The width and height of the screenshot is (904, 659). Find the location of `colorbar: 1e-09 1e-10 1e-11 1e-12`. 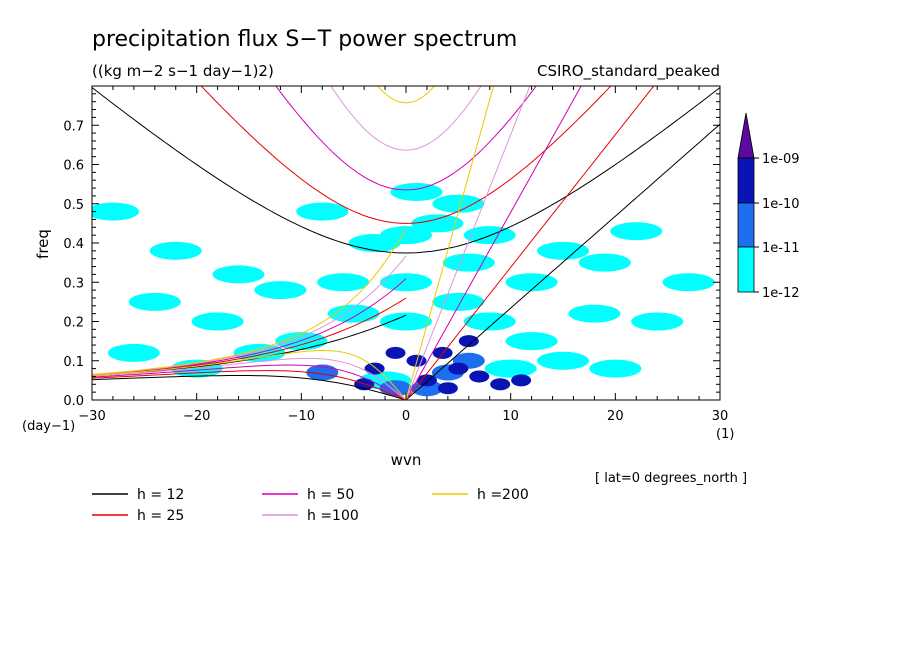

colorbar: 1e-09 1e-10 1e-11 1e-12 is located at coordinates (768, 206).